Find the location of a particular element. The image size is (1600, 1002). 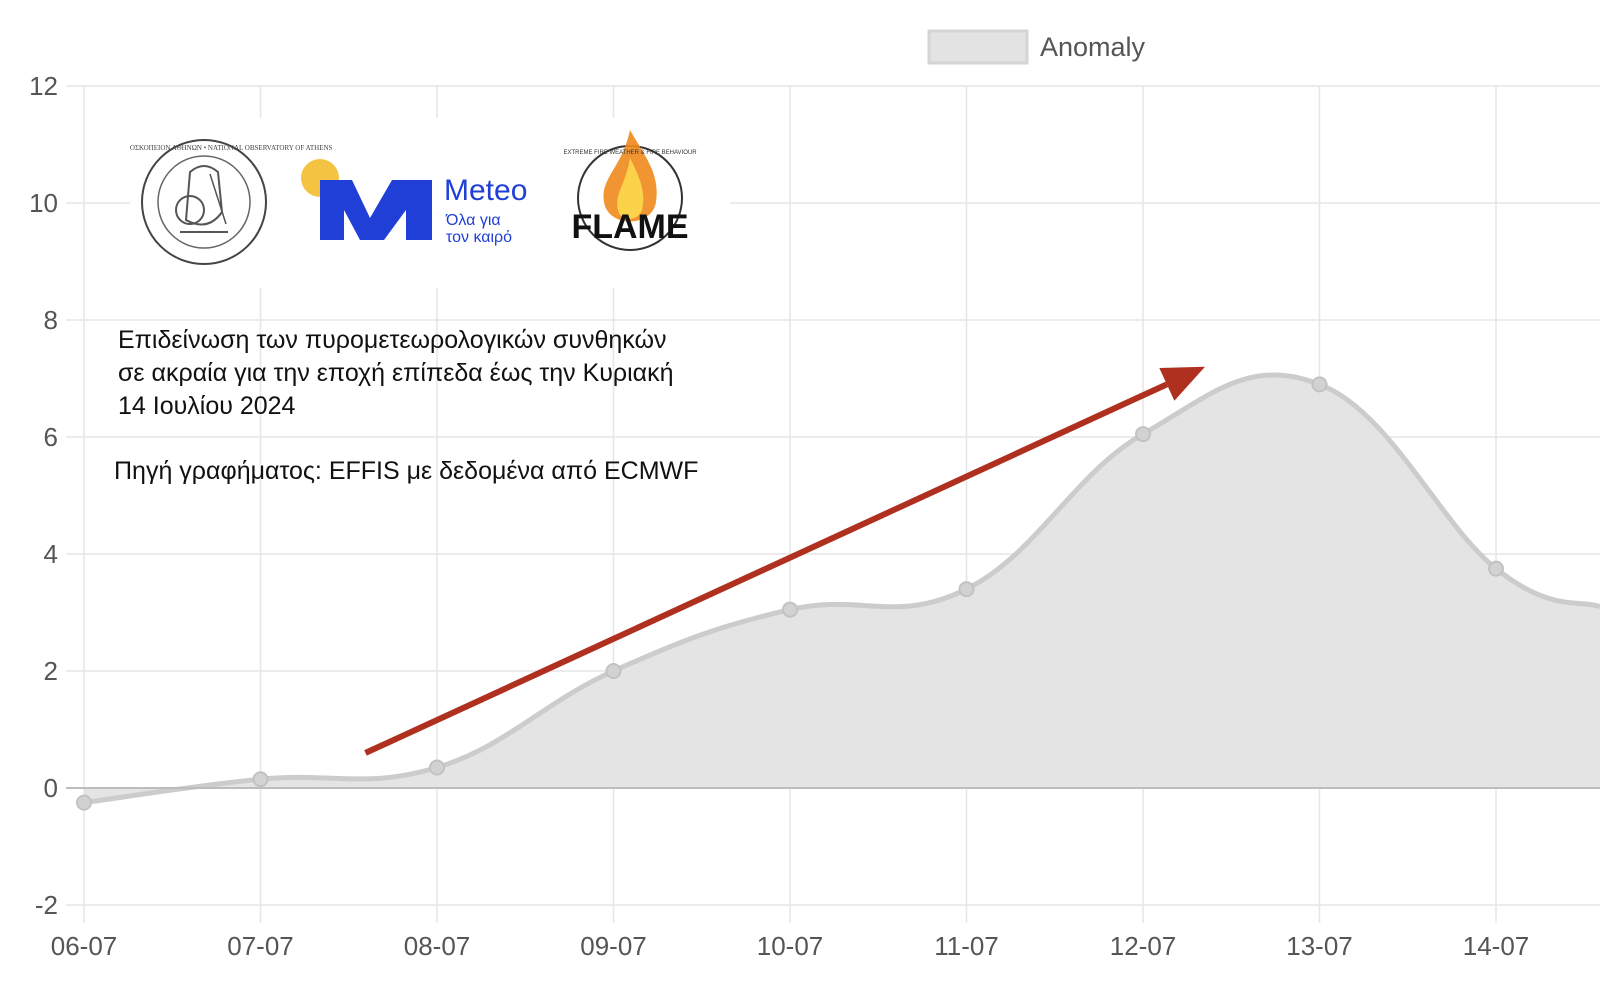

y-tick-label: 2 is located at coordinates (51, 671).